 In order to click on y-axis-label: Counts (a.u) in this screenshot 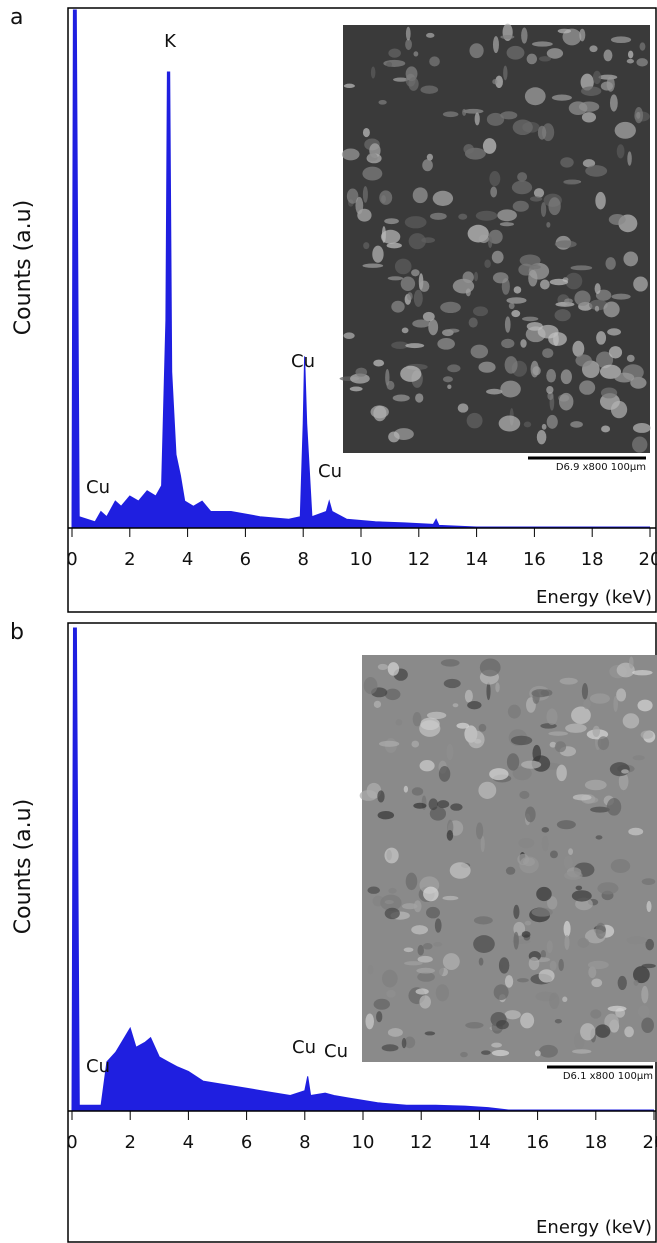, I will do `click(23, 866)`.